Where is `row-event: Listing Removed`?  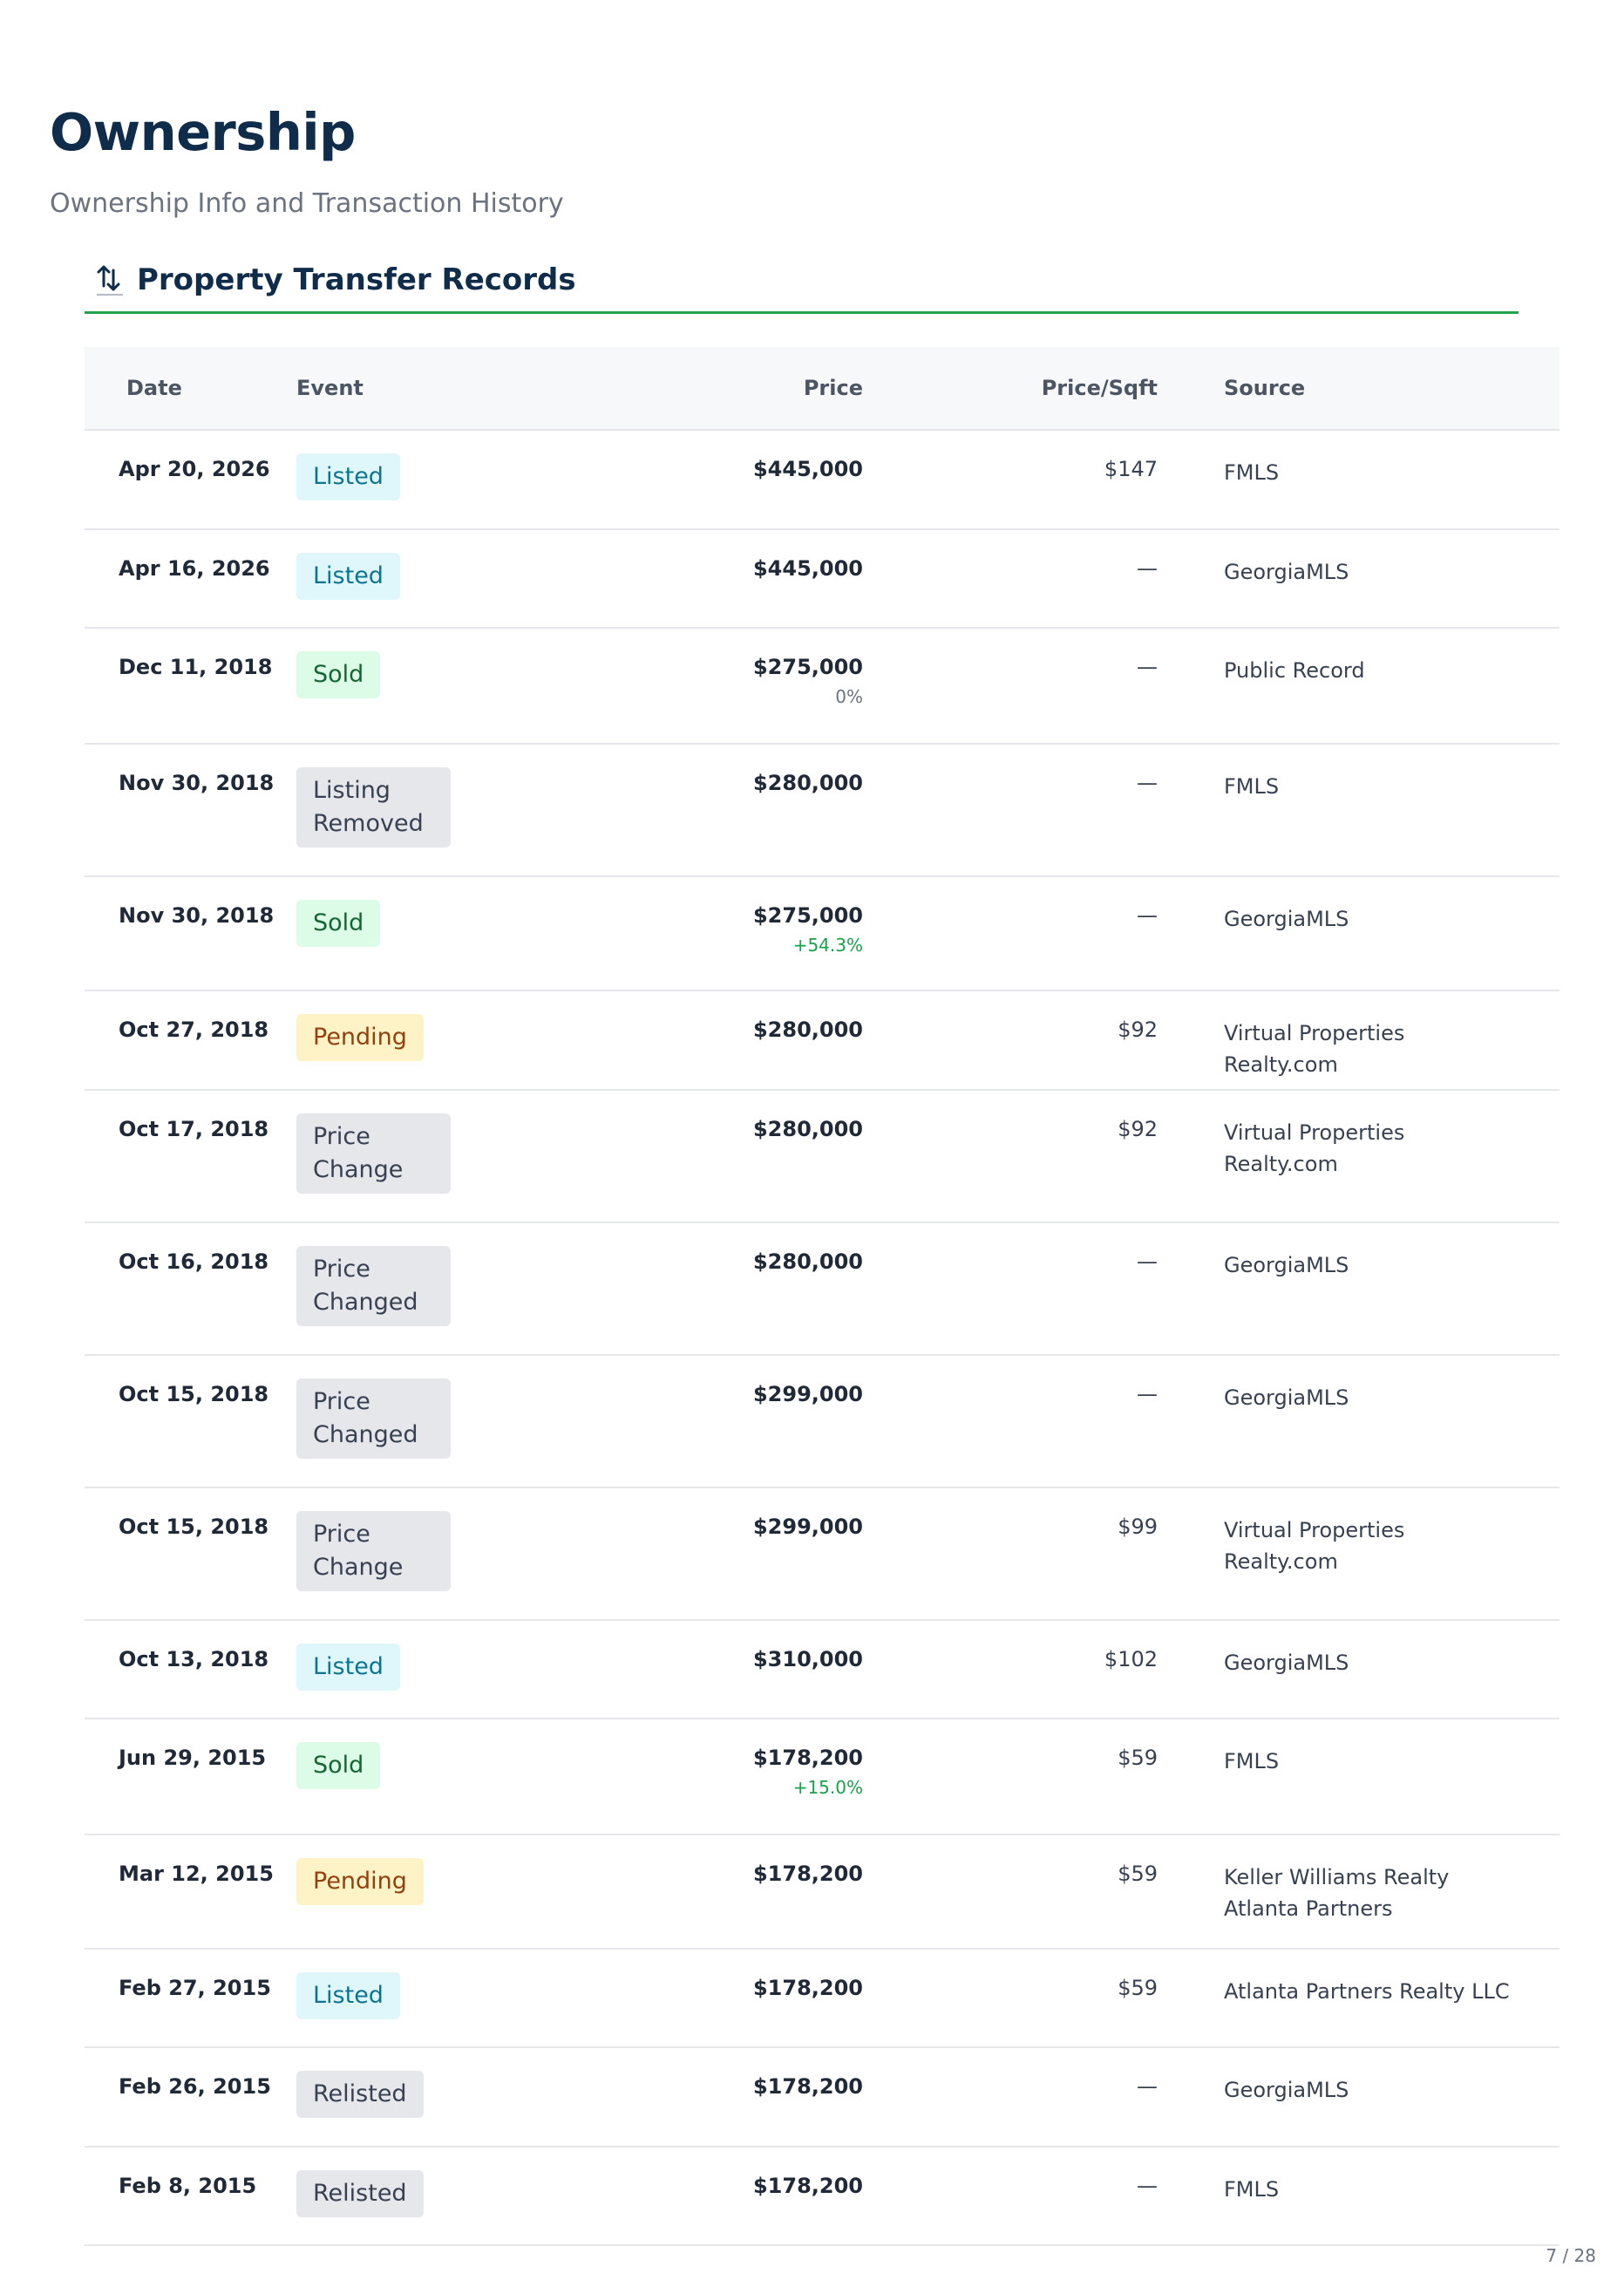
row-event: Listing Removed is located at coordinates (411, 810).